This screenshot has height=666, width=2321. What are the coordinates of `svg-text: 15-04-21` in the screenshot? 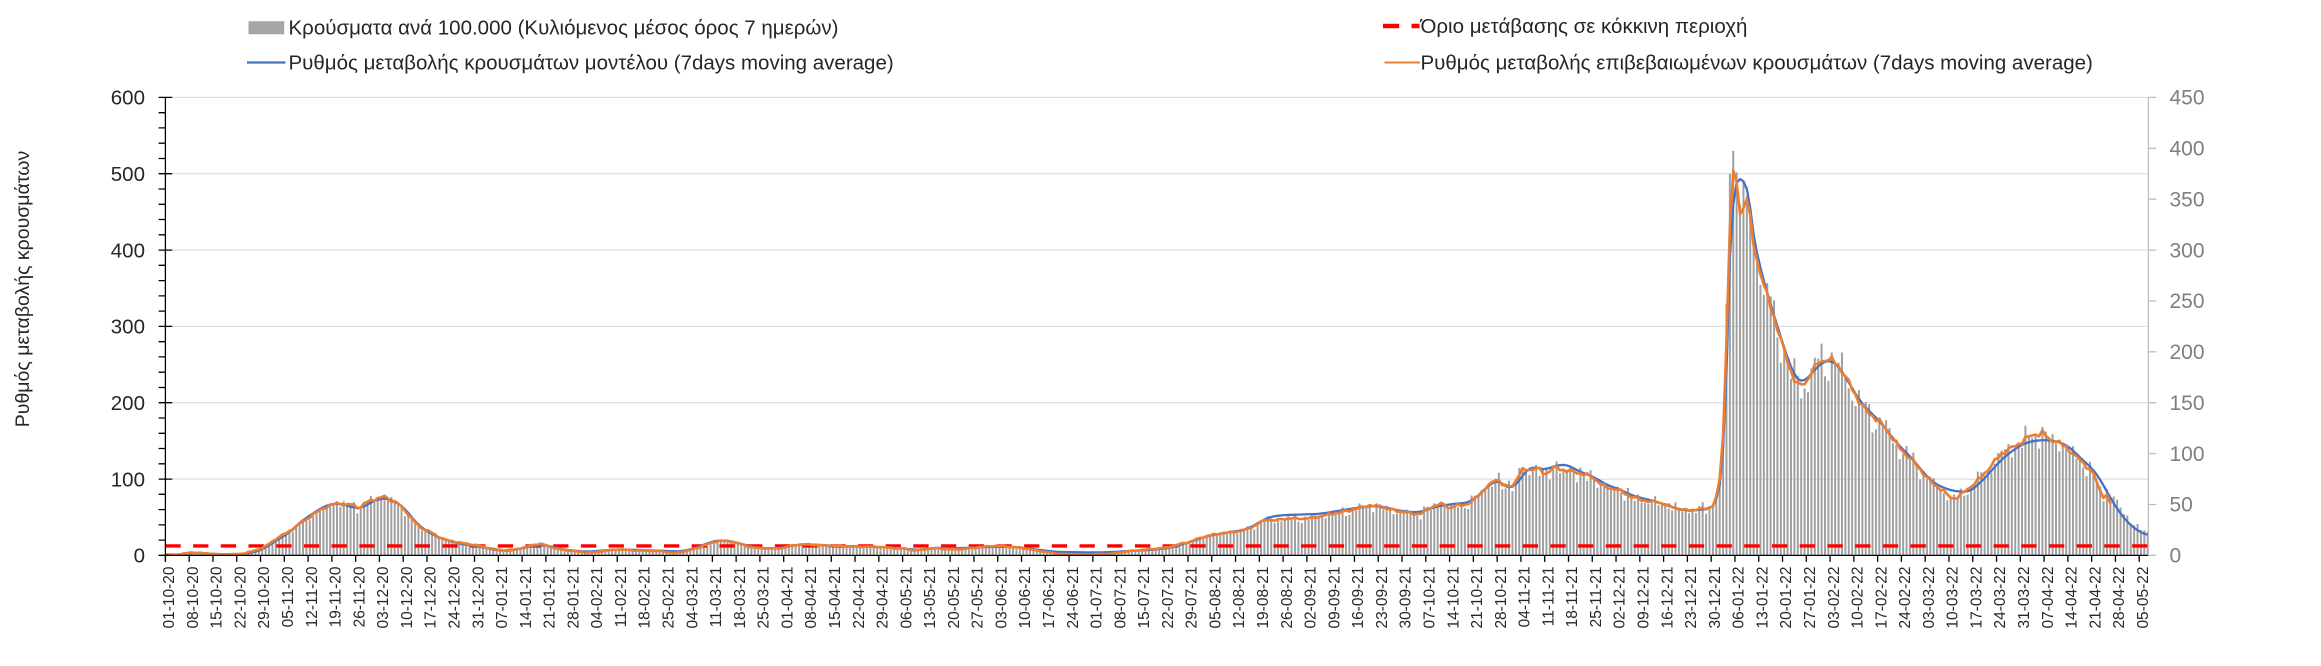 It's located at (835, 598).